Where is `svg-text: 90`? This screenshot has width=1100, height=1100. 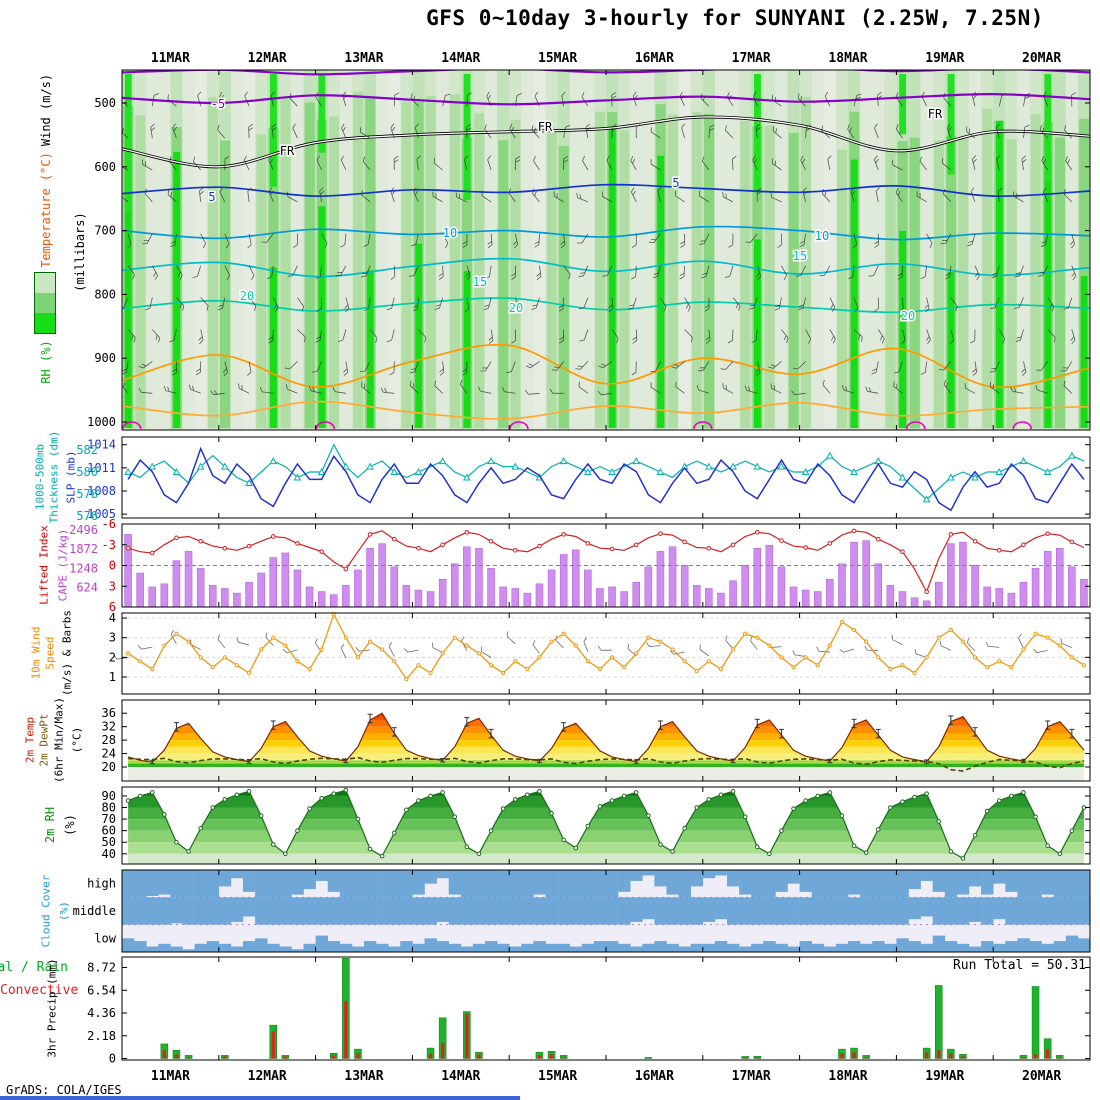 svg-text: 90 is located at coordinates (109, 796).